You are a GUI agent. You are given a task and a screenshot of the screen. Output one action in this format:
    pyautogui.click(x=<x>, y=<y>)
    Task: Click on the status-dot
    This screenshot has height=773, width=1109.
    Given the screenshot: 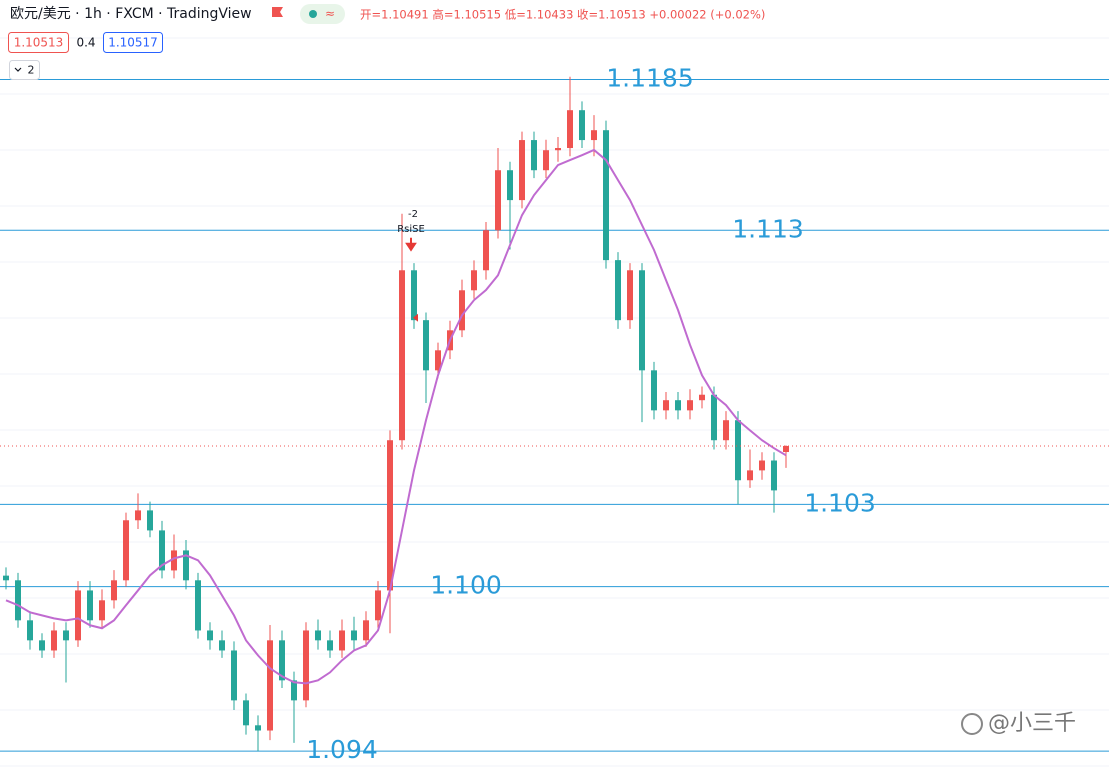 What is the action you would take?
    pyautogui.click(x=313, y=14)
    